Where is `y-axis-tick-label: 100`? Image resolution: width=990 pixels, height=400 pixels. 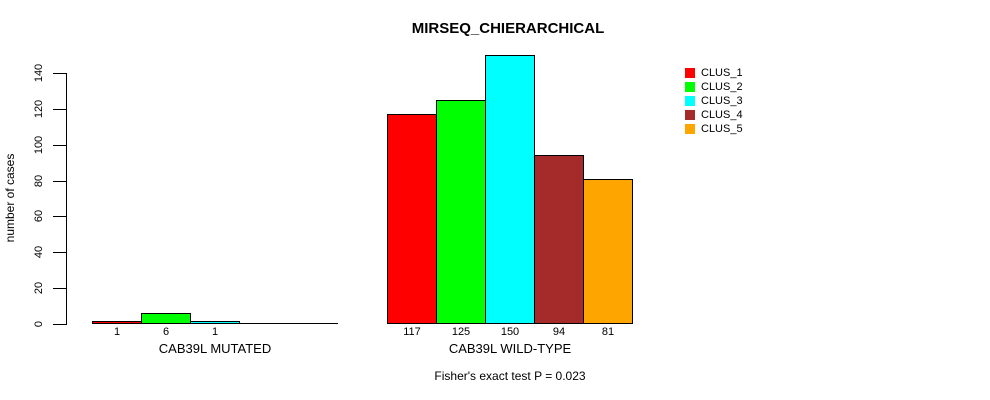 y-axis-tick-label: 100 is located at coordinates (39, 145).